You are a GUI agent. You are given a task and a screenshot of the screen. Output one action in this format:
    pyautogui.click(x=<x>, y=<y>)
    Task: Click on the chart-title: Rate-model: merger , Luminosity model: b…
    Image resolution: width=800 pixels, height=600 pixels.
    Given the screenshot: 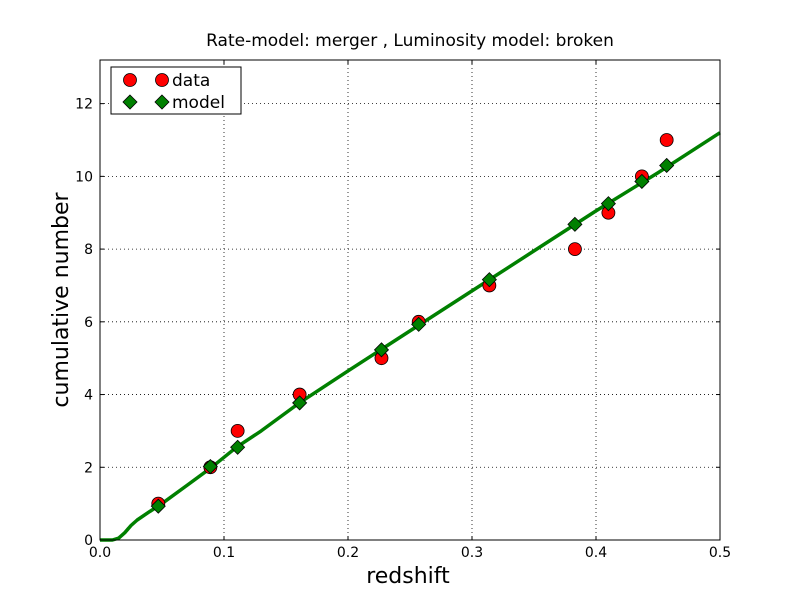 What is the action you would take?
    pyautogui.click(x=410, y=41)
    